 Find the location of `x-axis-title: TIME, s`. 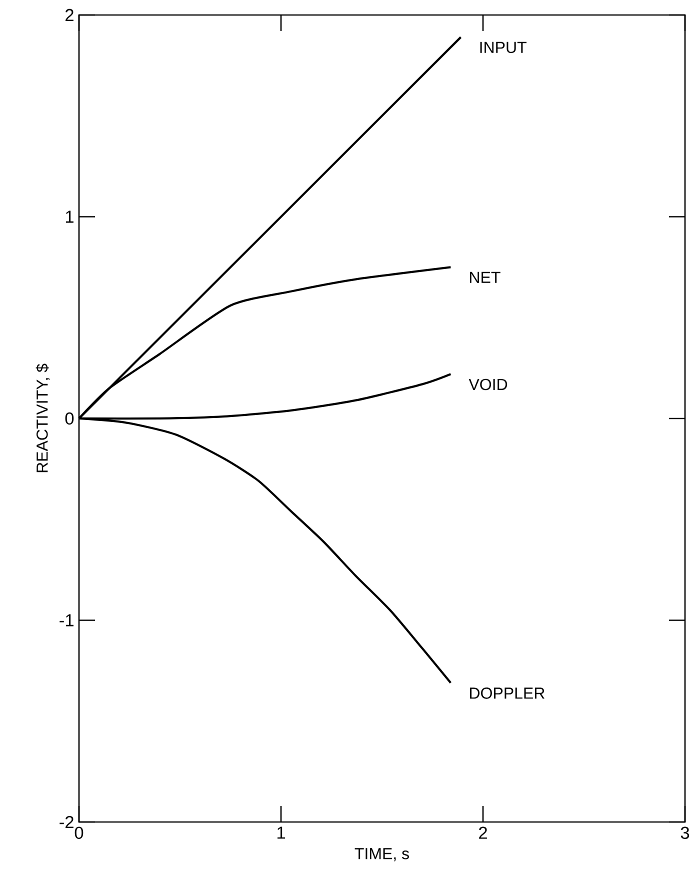

x-axis-title: TIME, s is located at coordinates (381, 855).